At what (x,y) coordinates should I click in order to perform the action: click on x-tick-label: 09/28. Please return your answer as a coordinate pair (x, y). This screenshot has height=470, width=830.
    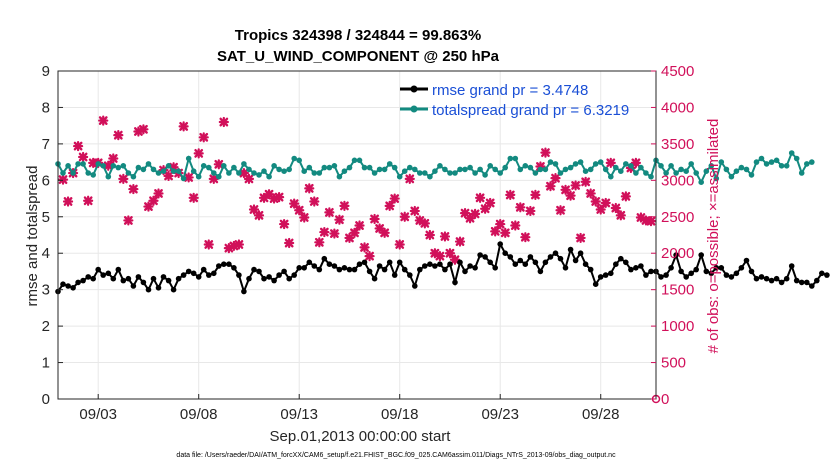
    Looking at the image, I should click on (601, 414).